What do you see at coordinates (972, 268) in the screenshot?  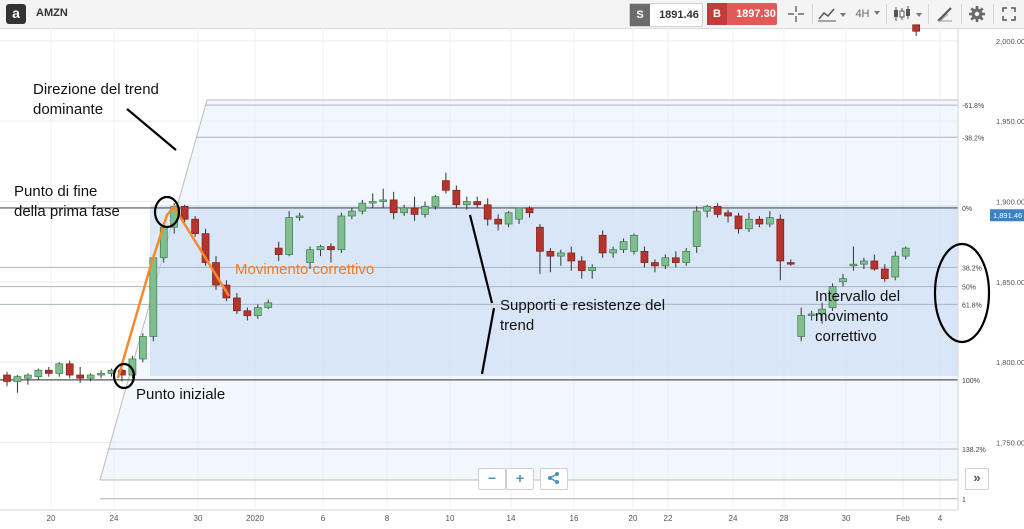 I see `fib-label-3: 38.2%` at bounding box center [972, 268].